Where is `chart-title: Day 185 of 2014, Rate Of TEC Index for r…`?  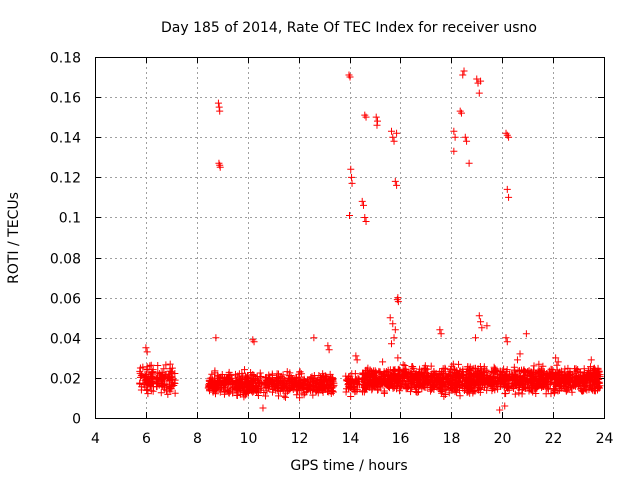
chart-title: Day 185 of 2014, Rate Of TEC Index for r… is located at coordinates (349, 28).